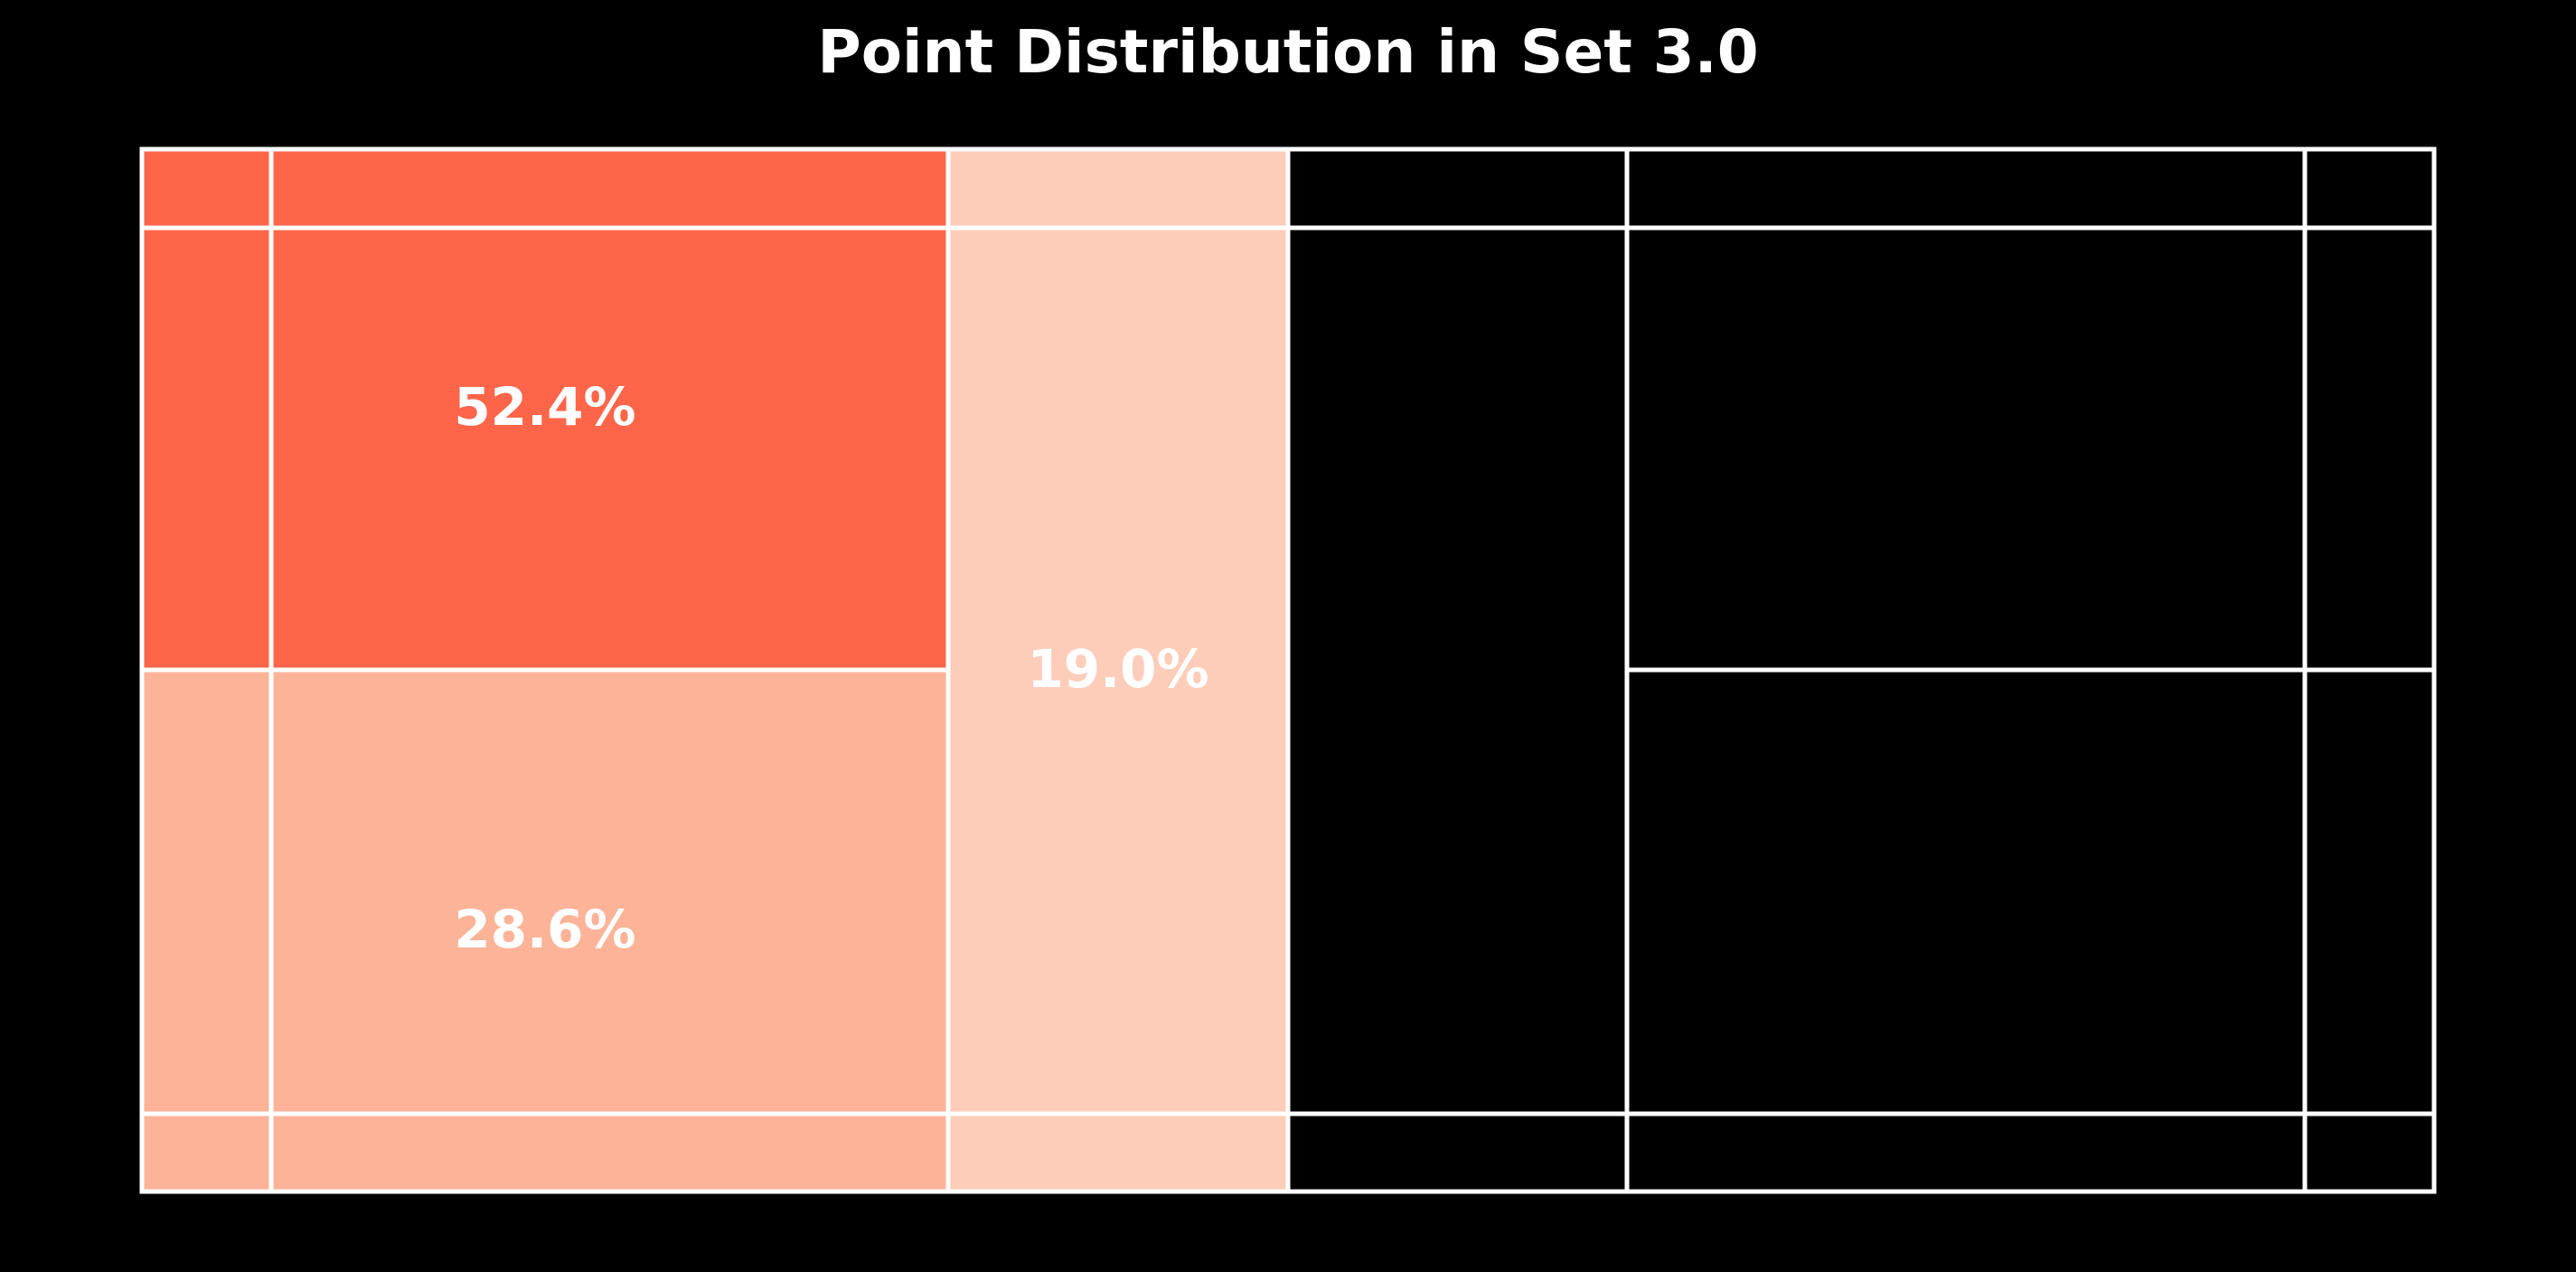 The width and height of the screenshot is (2576, 1272). I want to click on chart-title: Point Distribution in Set 3.0, so click(1288, 52).